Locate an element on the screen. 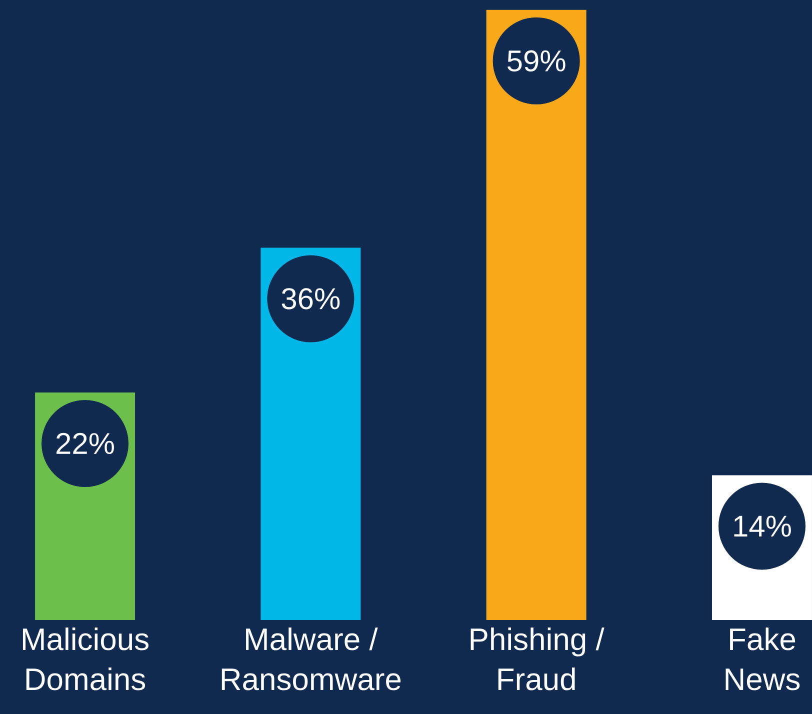 The width and height of the screenshot is (812, 714). x-tick-label: Malicious Domains is located at coordinates (85, 659).